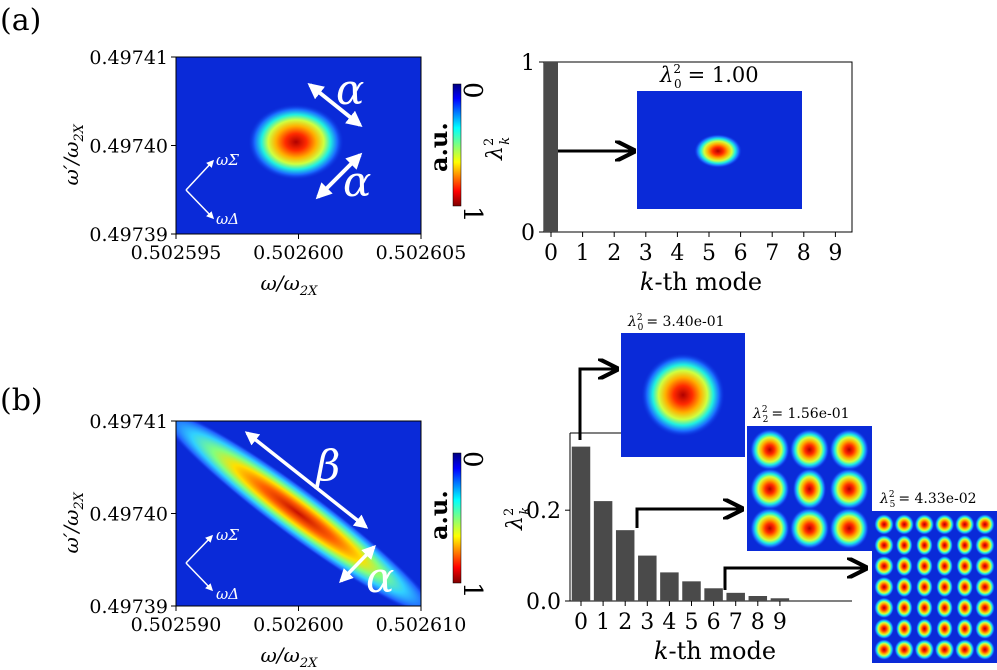  I want to click on a-right-xtick-label: 4, so click(677, 253).